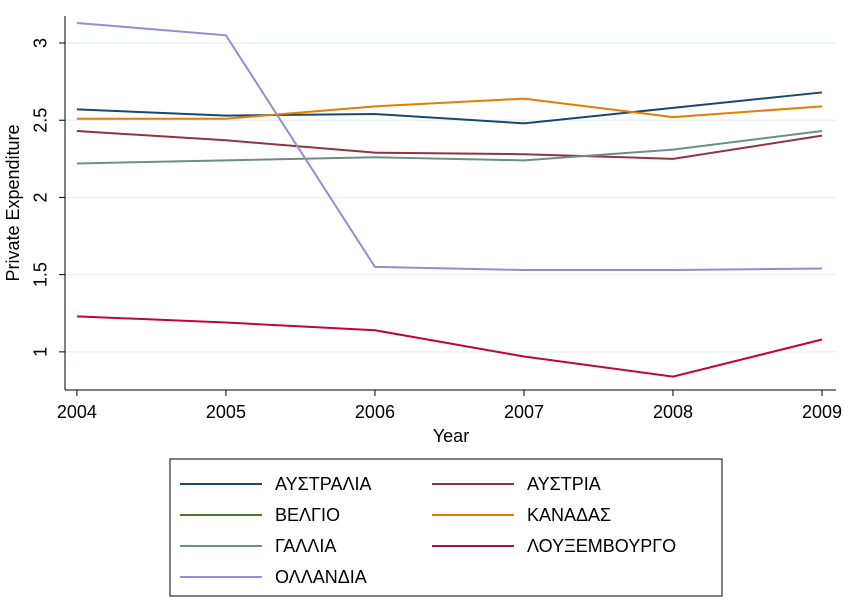 The image size is (852, 604). I want to click on y-tick-label: 3, so click(41, 43).